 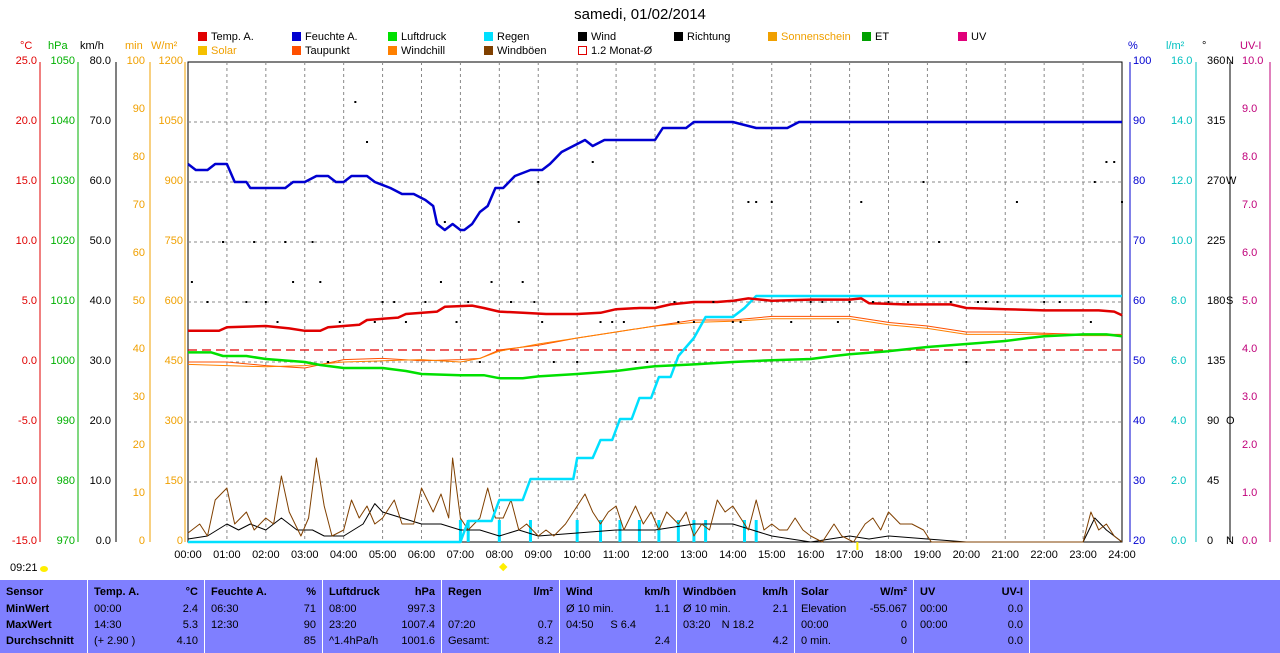 I want to click on y-tick-temp: -5.0, so click(x=27, y=421).